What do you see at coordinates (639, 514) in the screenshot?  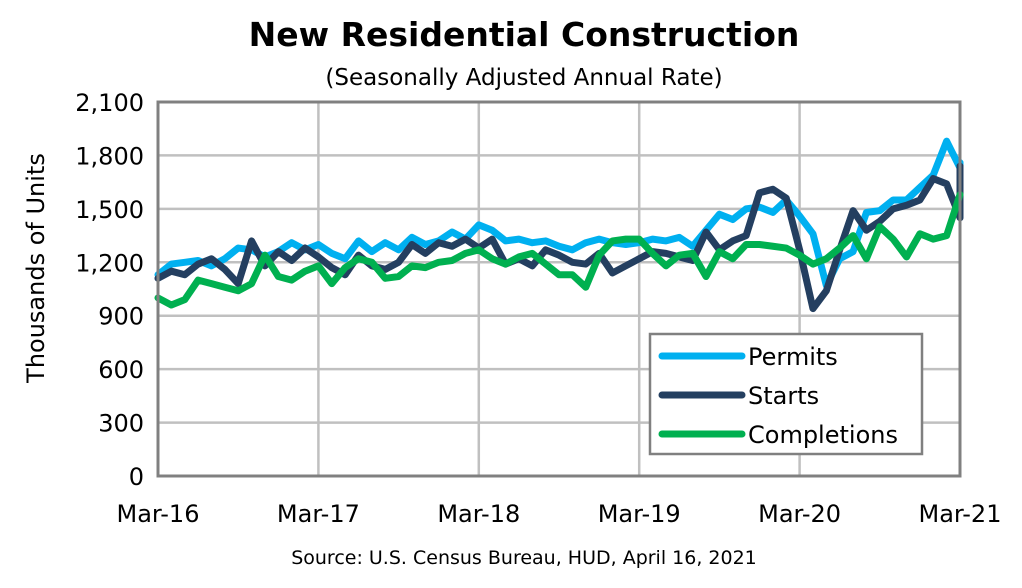 I see `x-tick-label: Mar-19` at bounding box center [639, 514].